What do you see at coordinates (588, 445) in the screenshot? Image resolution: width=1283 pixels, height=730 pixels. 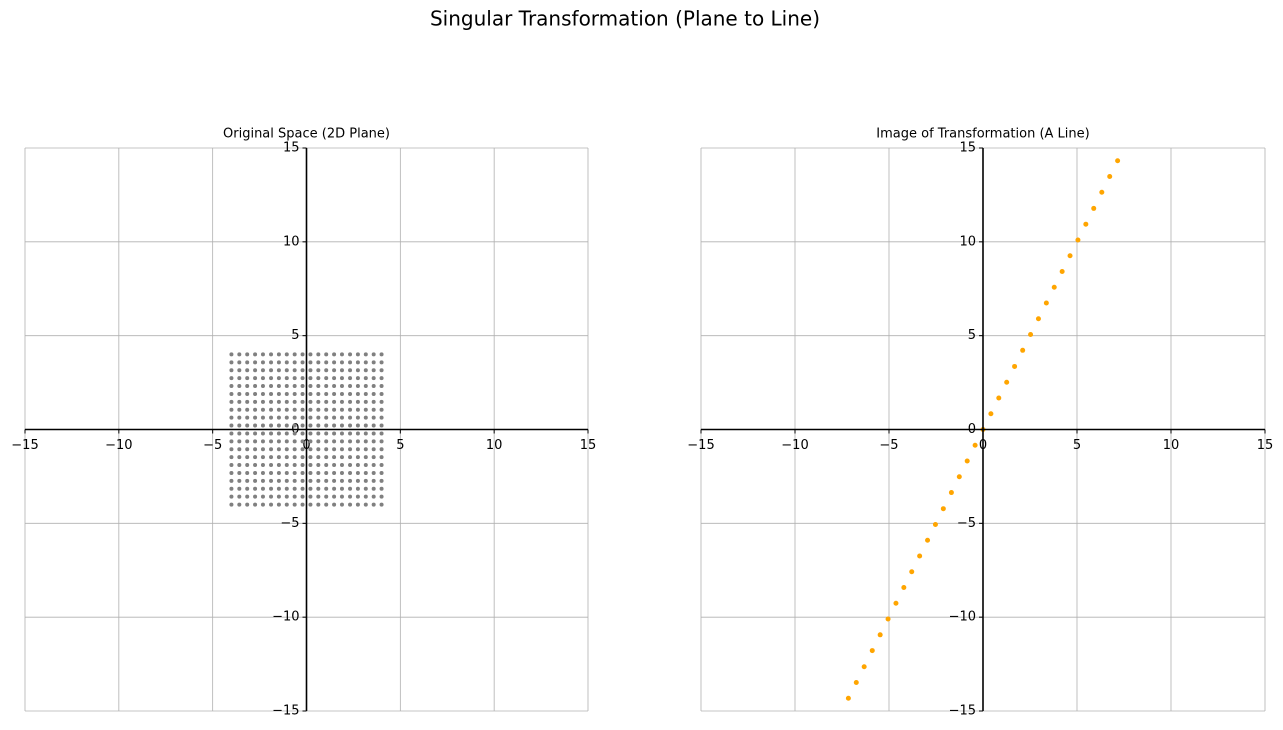 I see `x-tick-label: 15` at bounding box center [588, 445].